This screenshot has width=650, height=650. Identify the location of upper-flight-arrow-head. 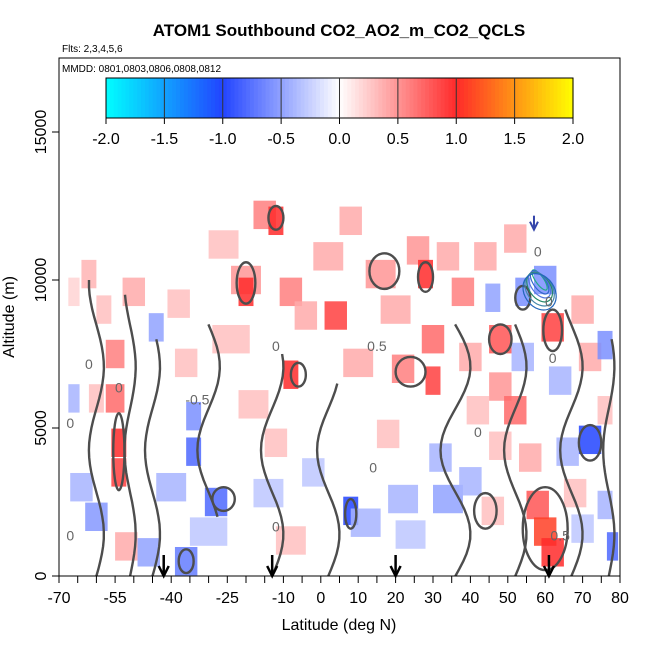
(534, 226).